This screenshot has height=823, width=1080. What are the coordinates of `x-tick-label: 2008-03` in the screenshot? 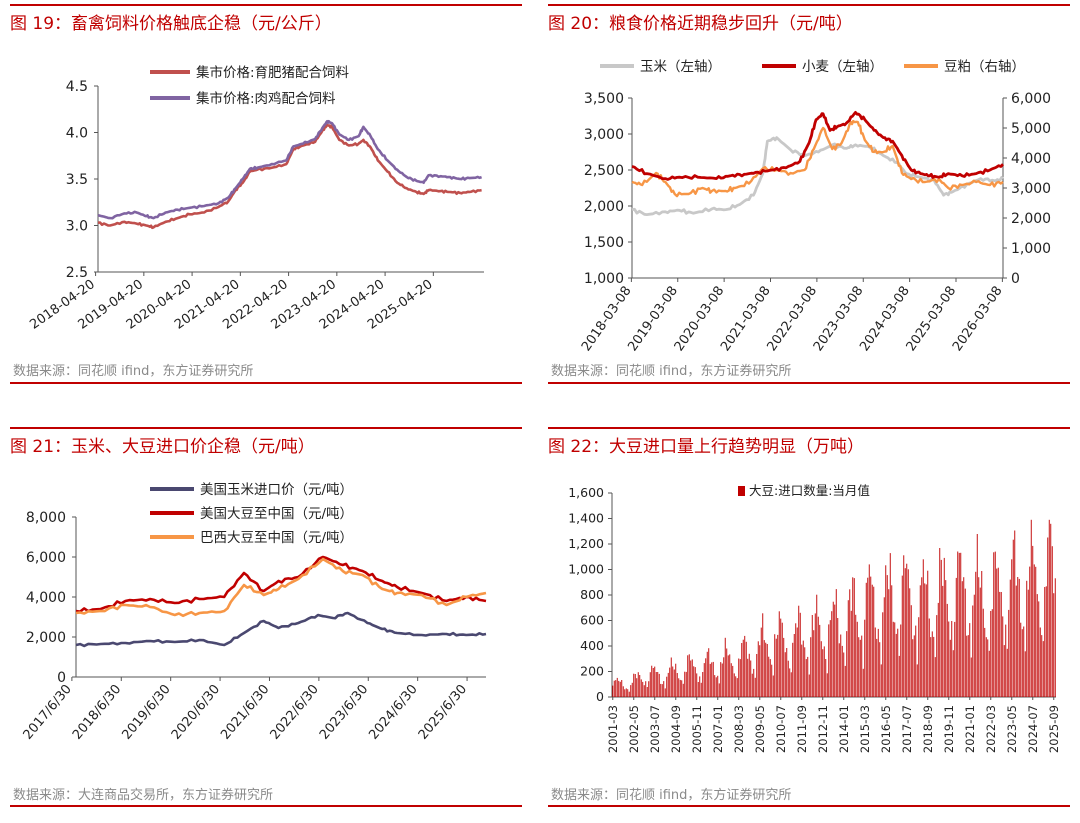 It's located at (739, 729).